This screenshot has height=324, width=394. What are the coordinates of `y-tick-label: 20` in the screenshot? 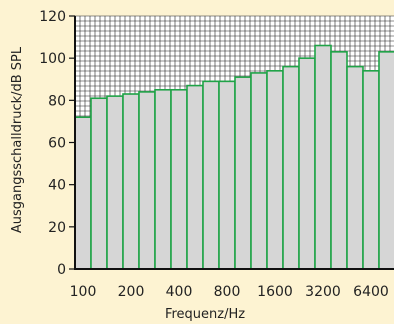 It's located at (57, 228).